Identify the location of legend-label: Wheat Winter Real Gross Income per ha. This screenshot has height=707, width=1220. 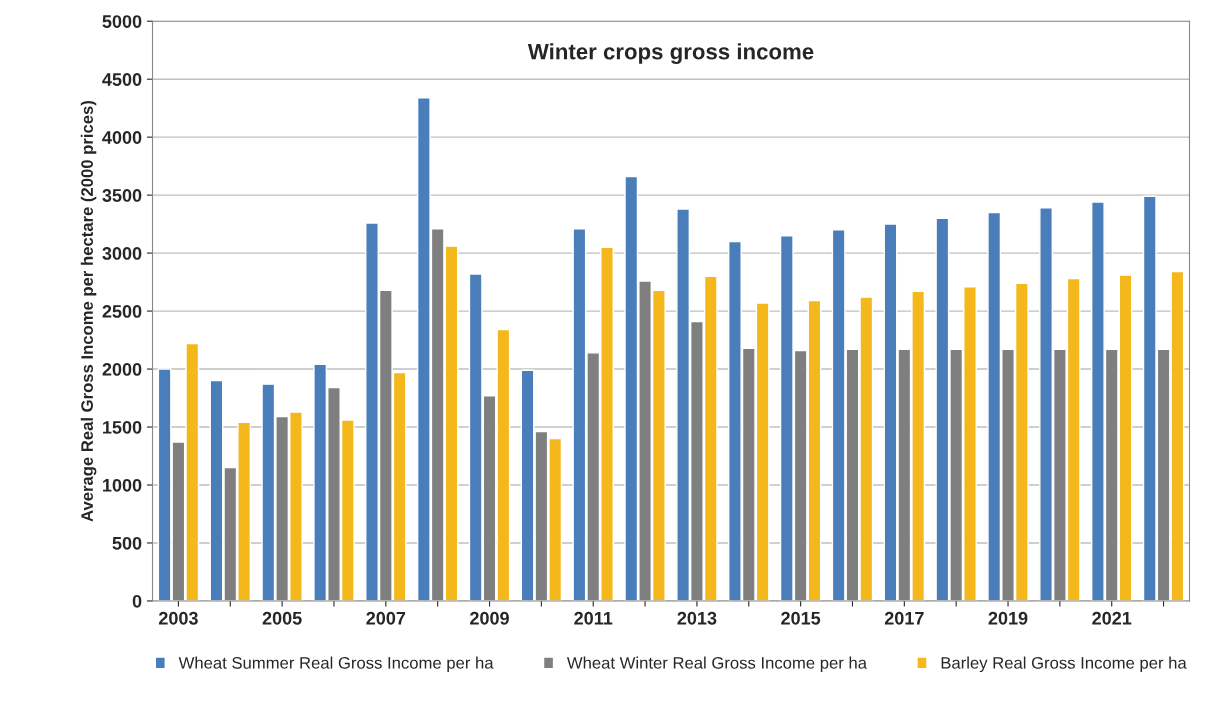
(716, 664).